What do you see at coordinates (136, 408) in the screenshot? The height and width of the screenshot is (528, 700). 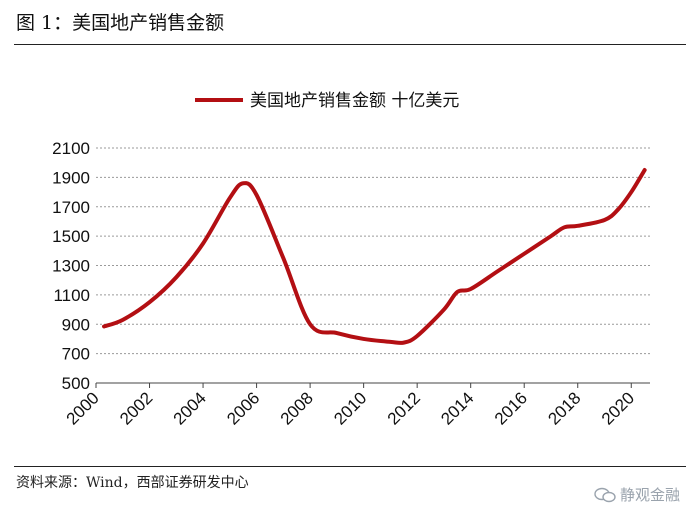 I see `x-tick-label: 2002` at bounding box center [136, 408].